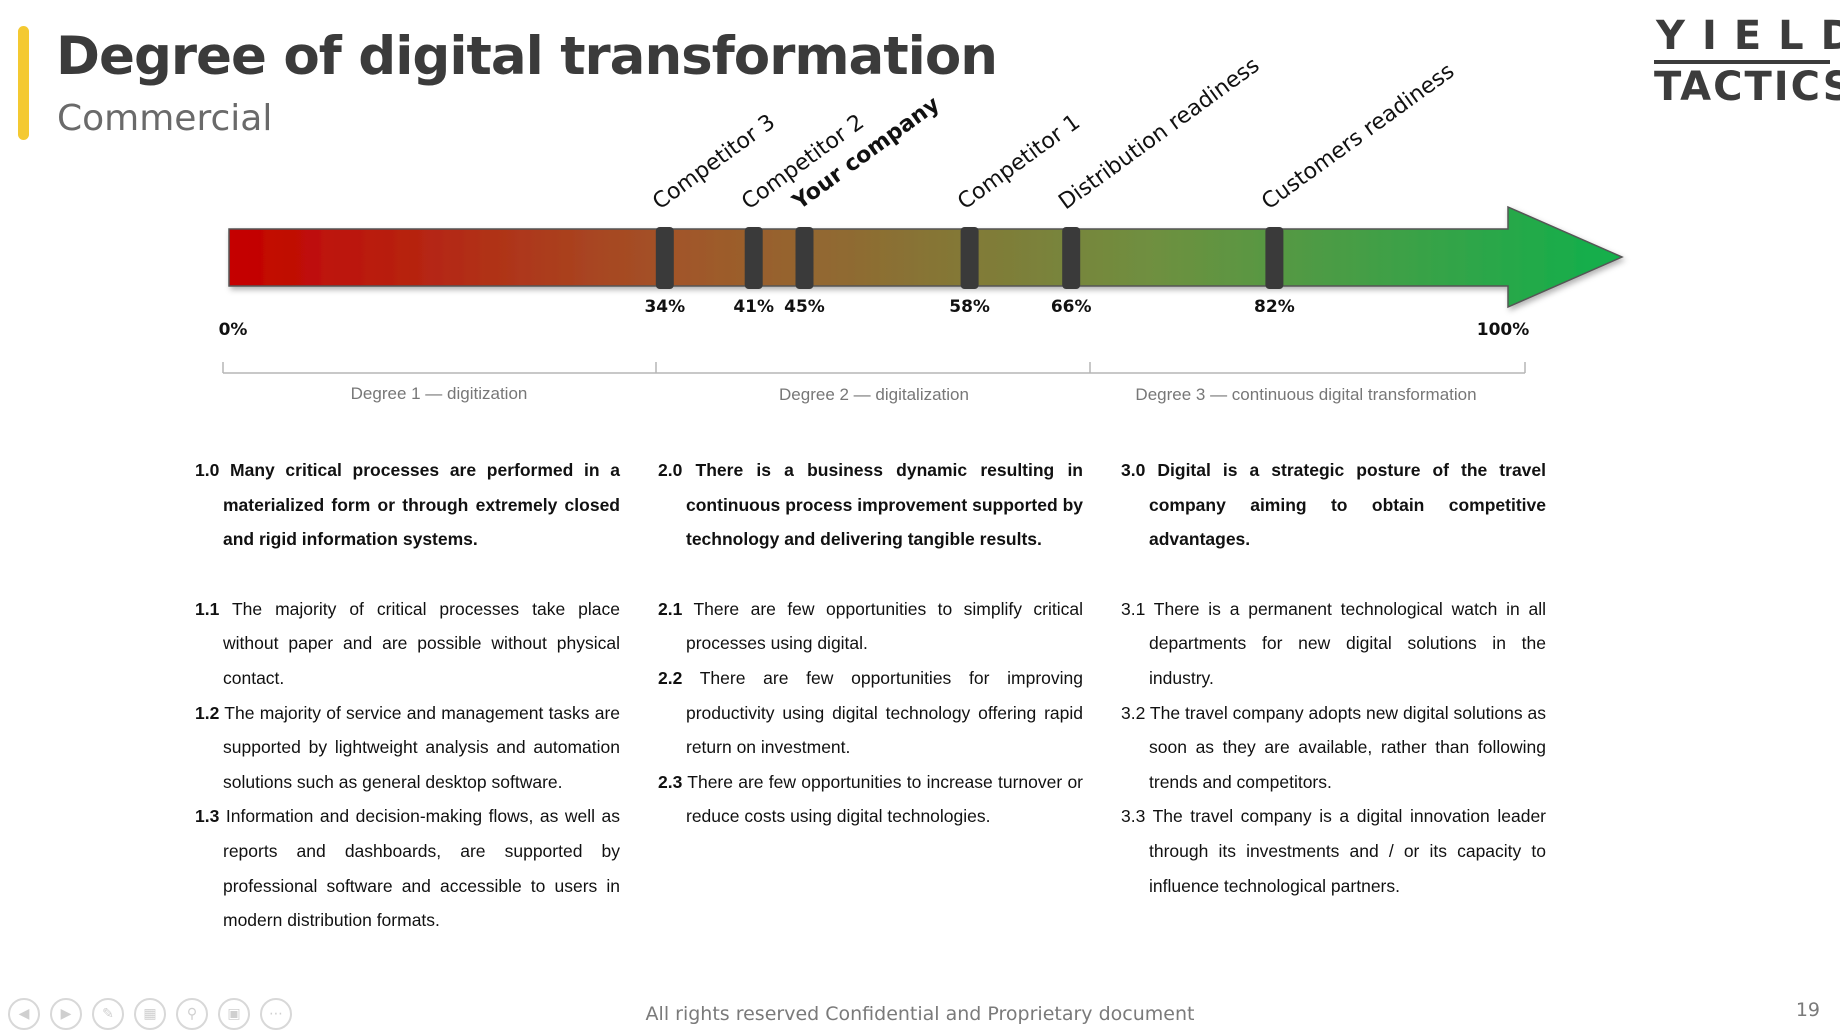 The width and height of the screenshot is (1840, 1034). What do you see at coordinates (969, 307) in the screenshot?
I see `marker-percent-competitor-1: 58%` at bounding box center [969, 307].